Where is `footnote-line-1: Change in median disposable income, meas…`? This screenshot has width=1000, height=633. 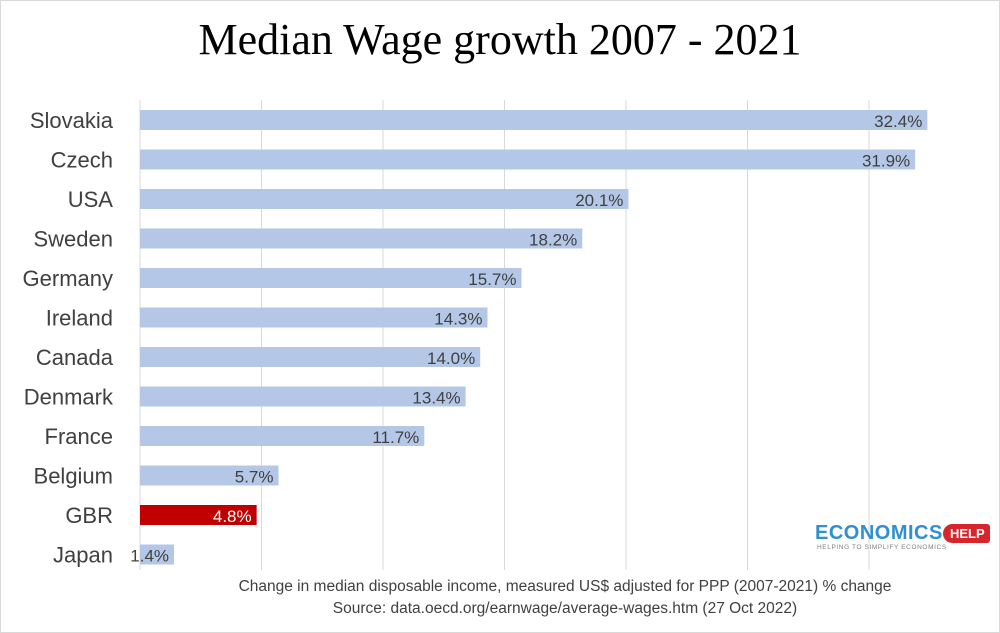 footnote-line-1: Change in median disposable income, meas… is located at coordinates (565, 586).